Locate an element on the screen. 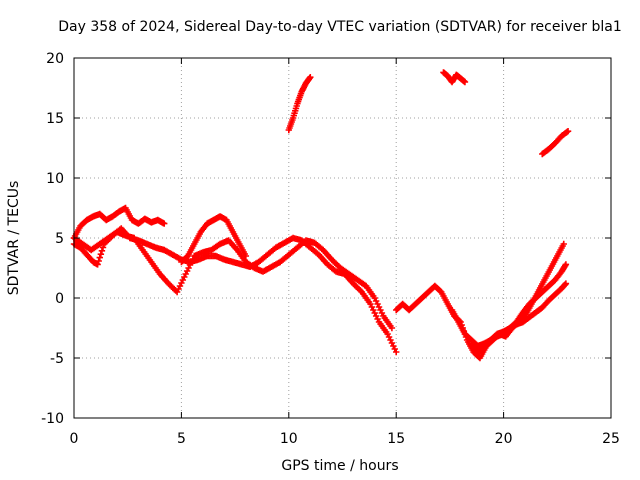 Image resolution: width=640 pixels, height=480 pixels. x-tick-label: 5 is located at coordinates (181, 439).